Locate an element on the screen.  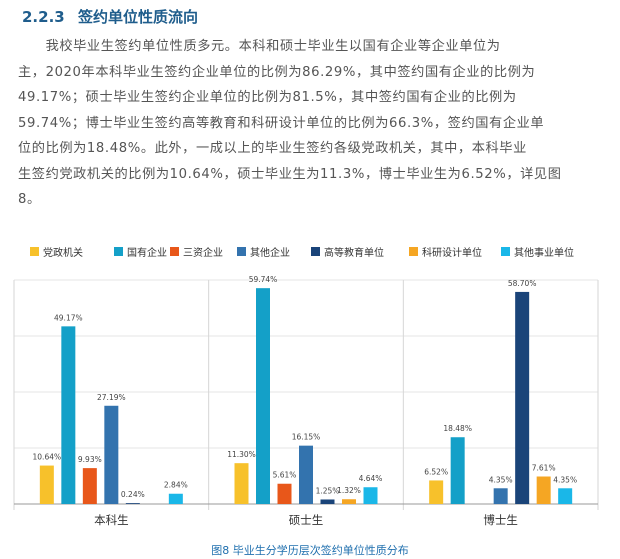
data-label: 11.30% is located at coordinates (241, 454).